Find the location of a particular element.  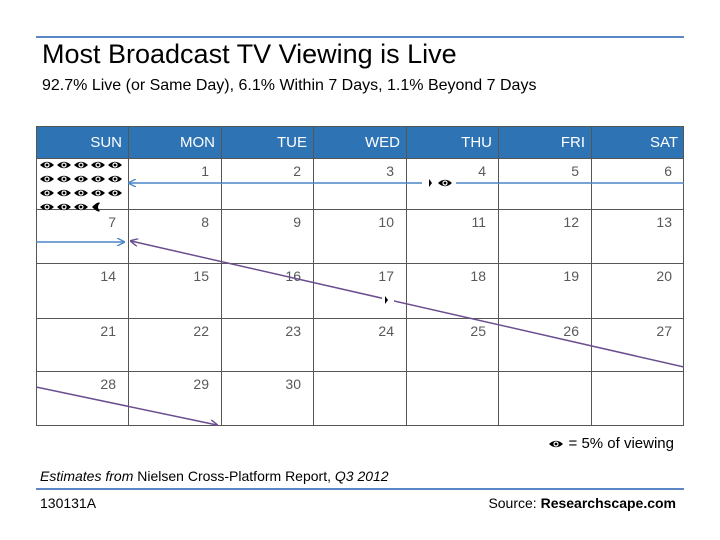

day-number: 8 is located at coordinates (205, 222).